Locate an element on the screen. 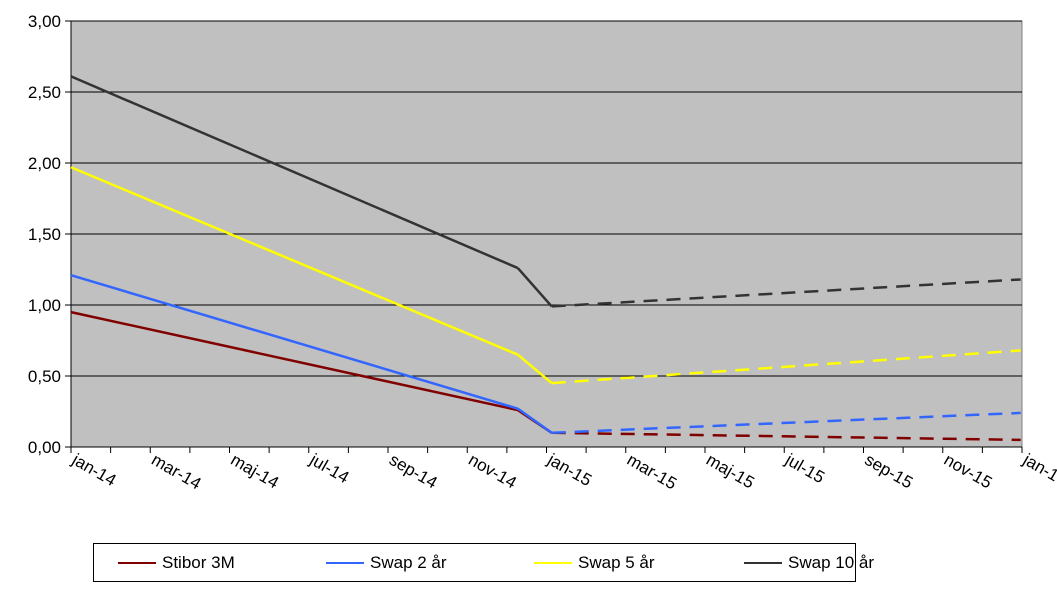  legend-item: Swap 2 år is located at coordinates (386, 562).